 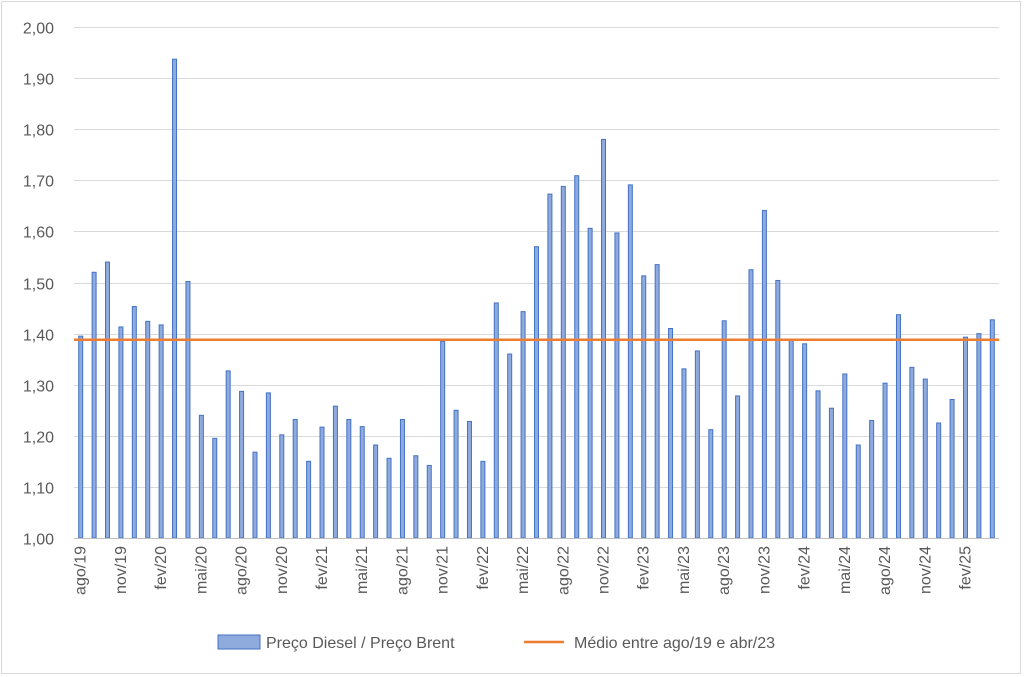 What do you see at coordinates (965, 568) in the screenshot?
I see `x-tick-label: fev/25` at bounding box center [965, 568].